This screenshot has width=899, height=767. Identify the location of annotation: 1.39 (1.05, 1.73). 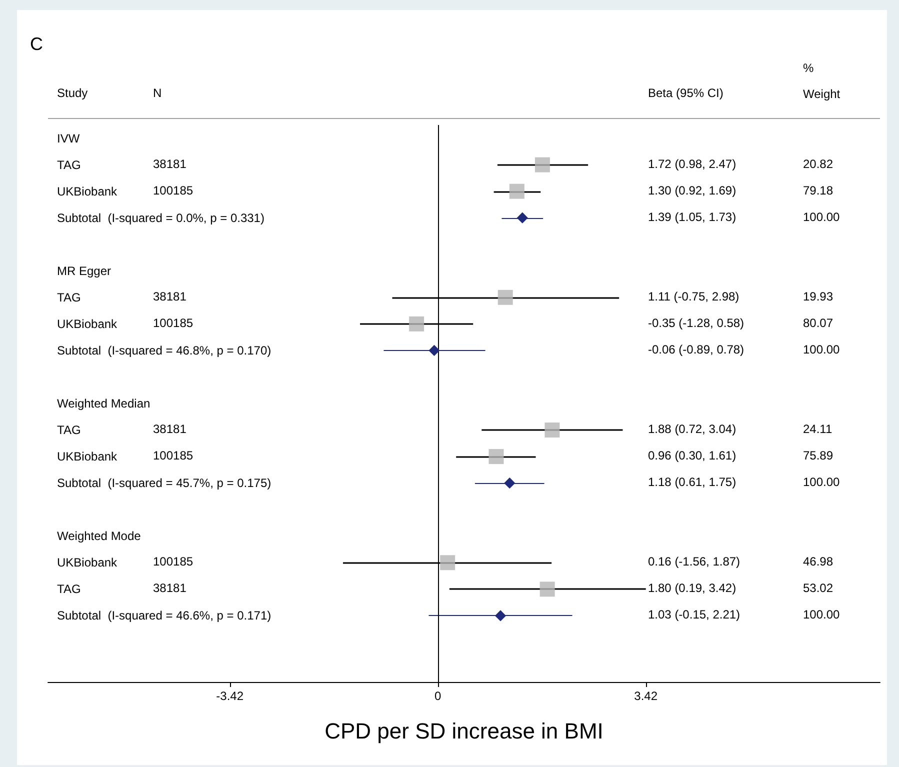
(692, 217).